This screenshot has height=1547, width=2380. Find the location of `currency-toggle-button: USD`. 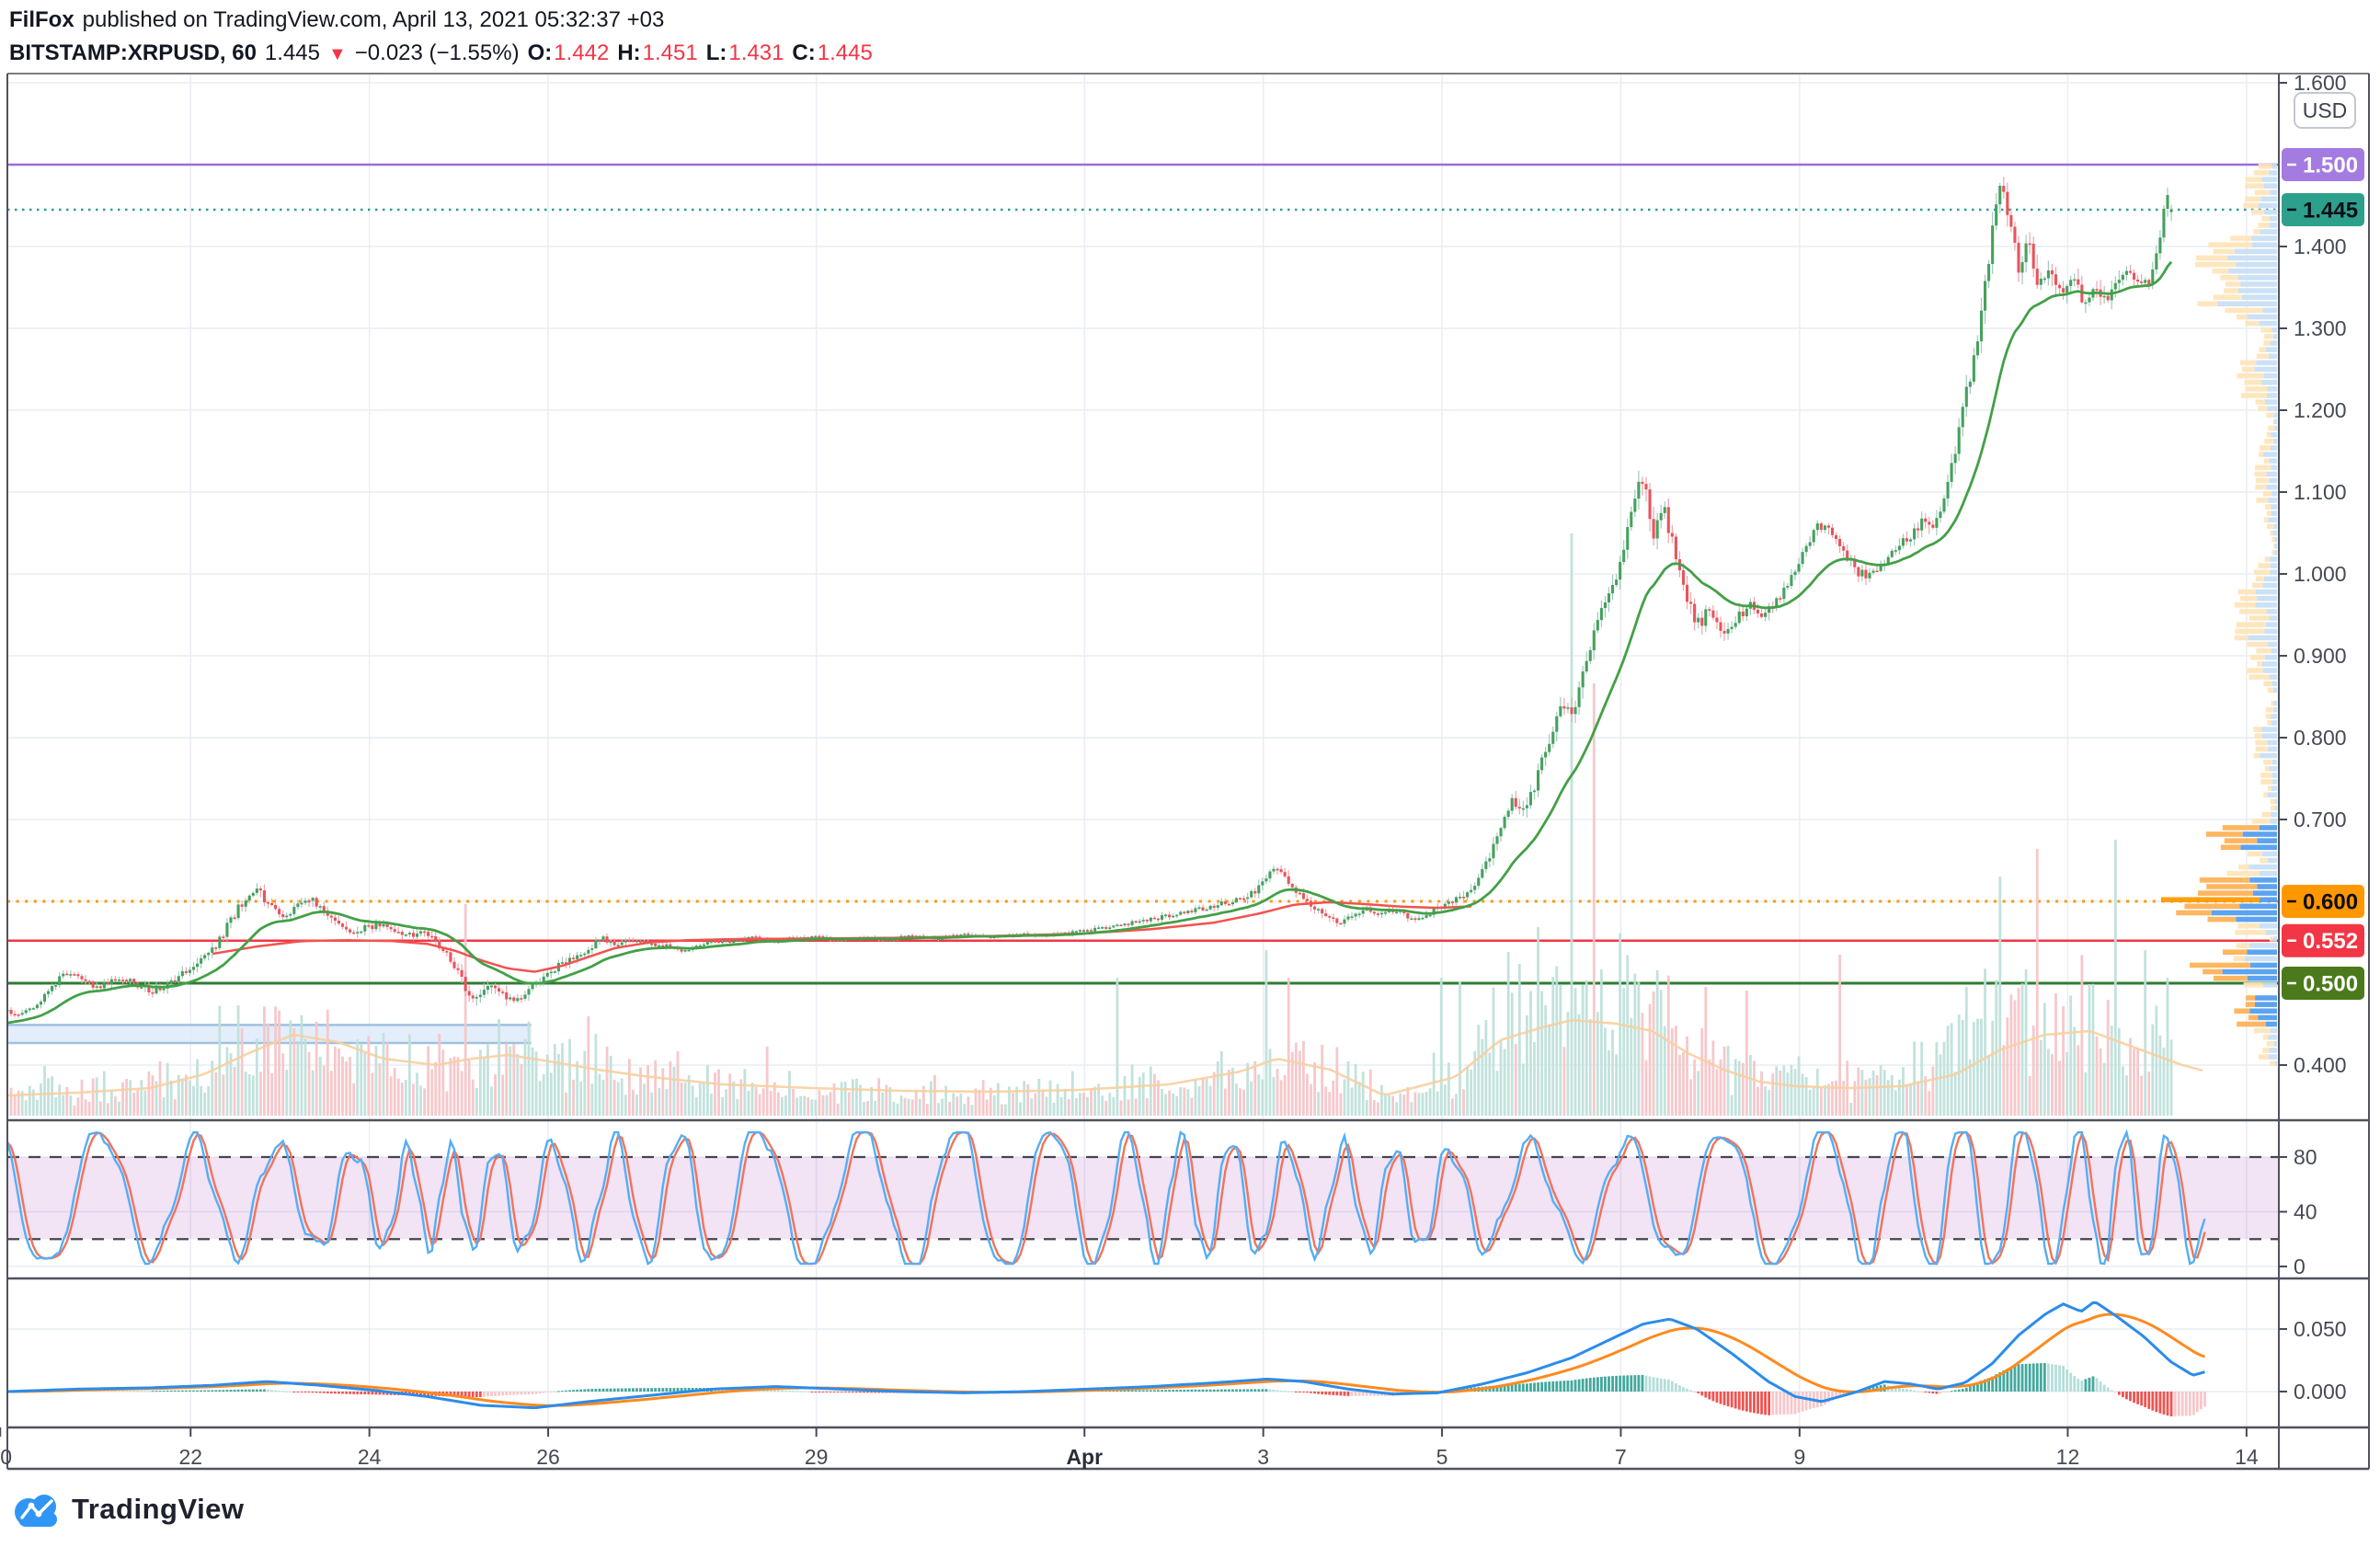

currency-toggle-button: USD is located at coordinates (2325, 110).